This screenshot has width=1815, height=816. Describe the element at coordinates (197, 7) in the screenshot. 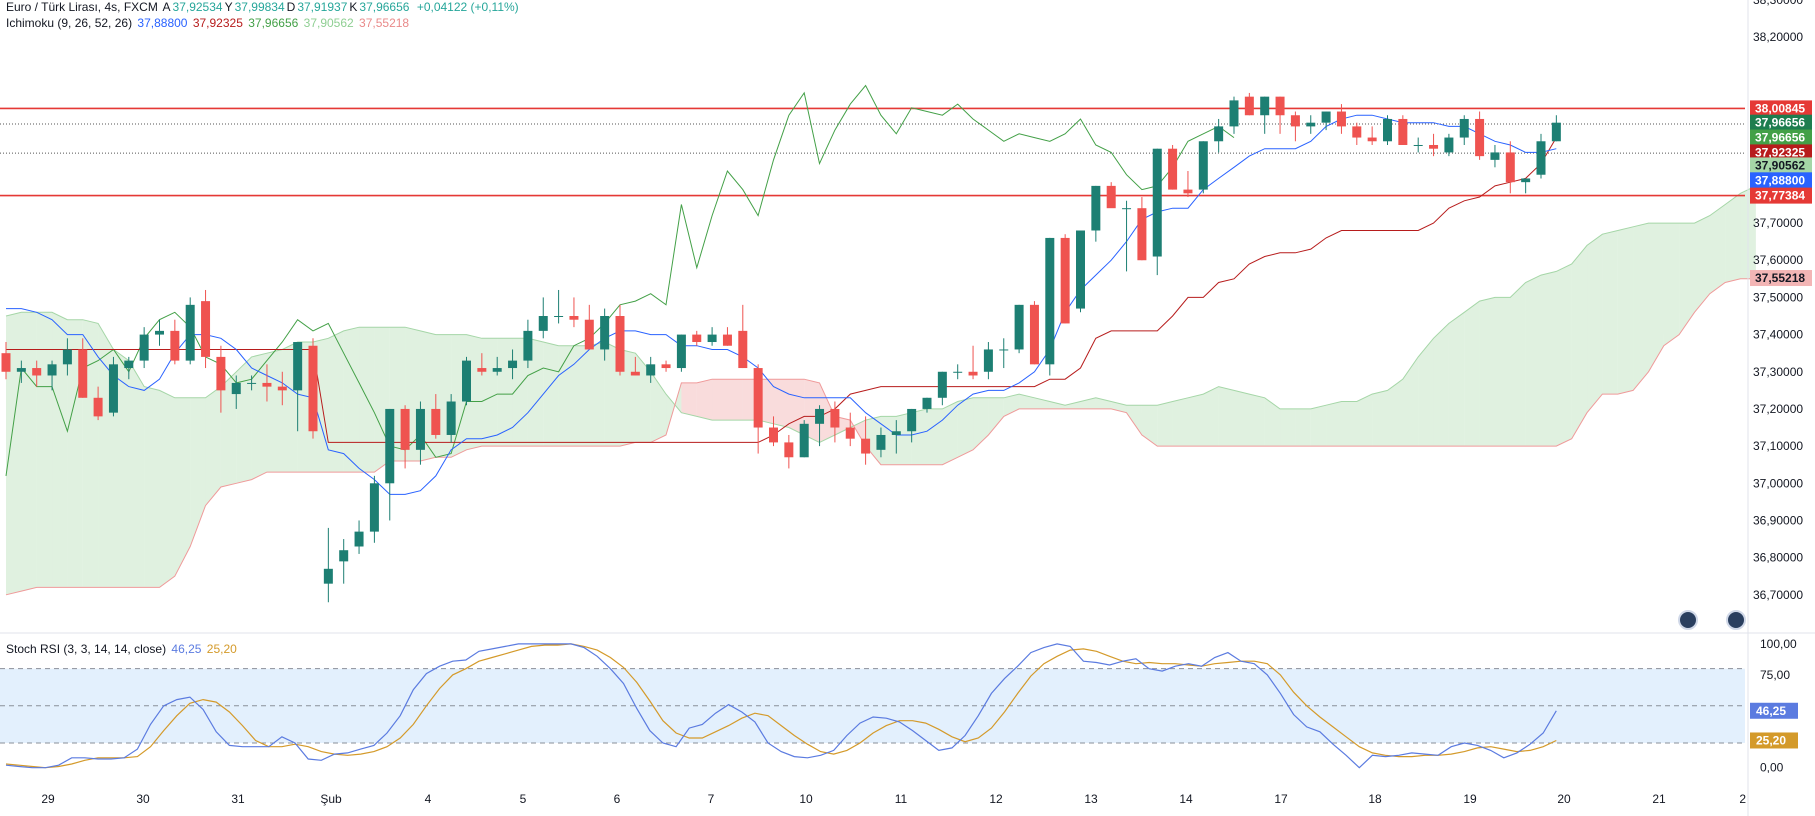

I see `ohlc-value: 37,92534` at that location.